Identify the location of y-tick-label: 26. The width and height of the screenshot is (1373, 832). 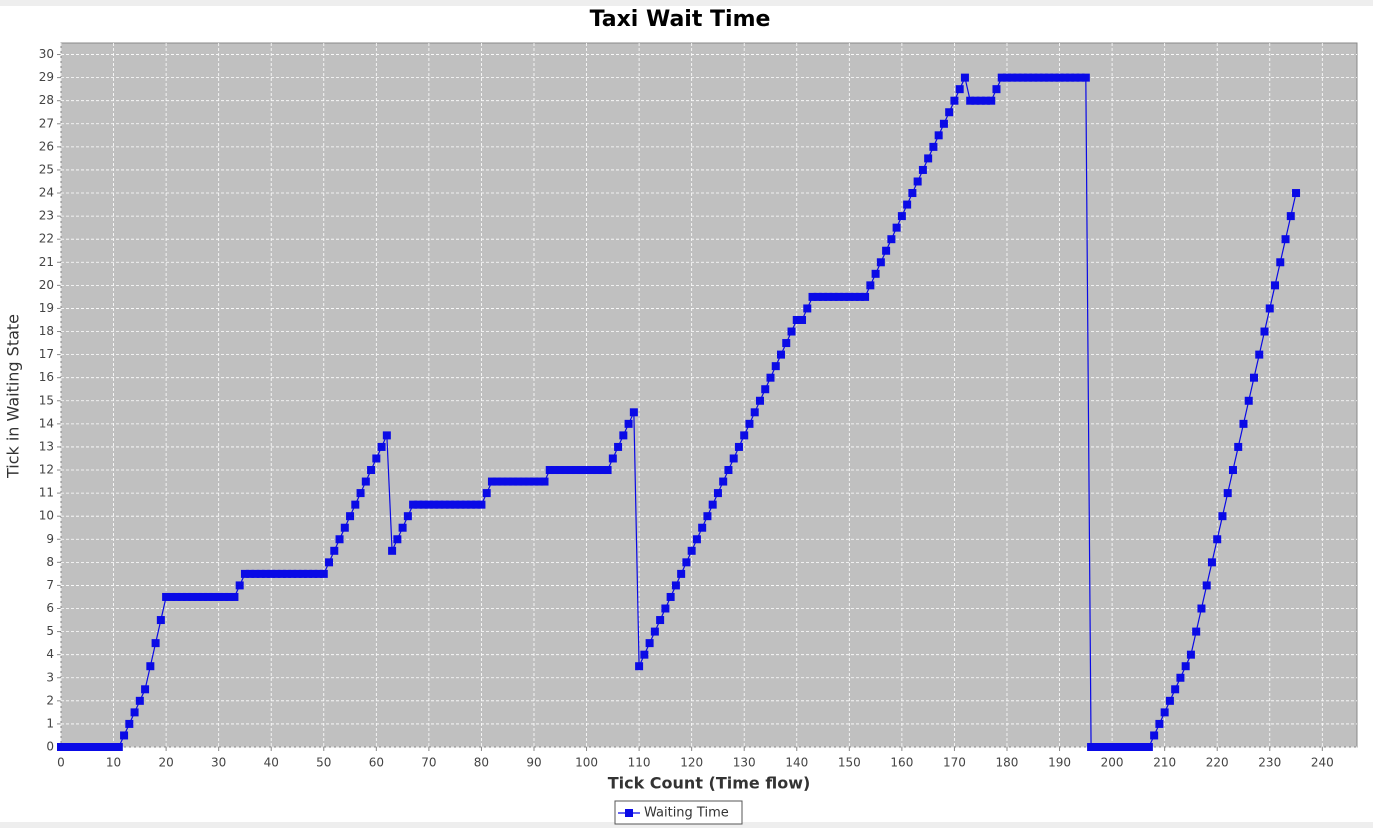
(46, 146).